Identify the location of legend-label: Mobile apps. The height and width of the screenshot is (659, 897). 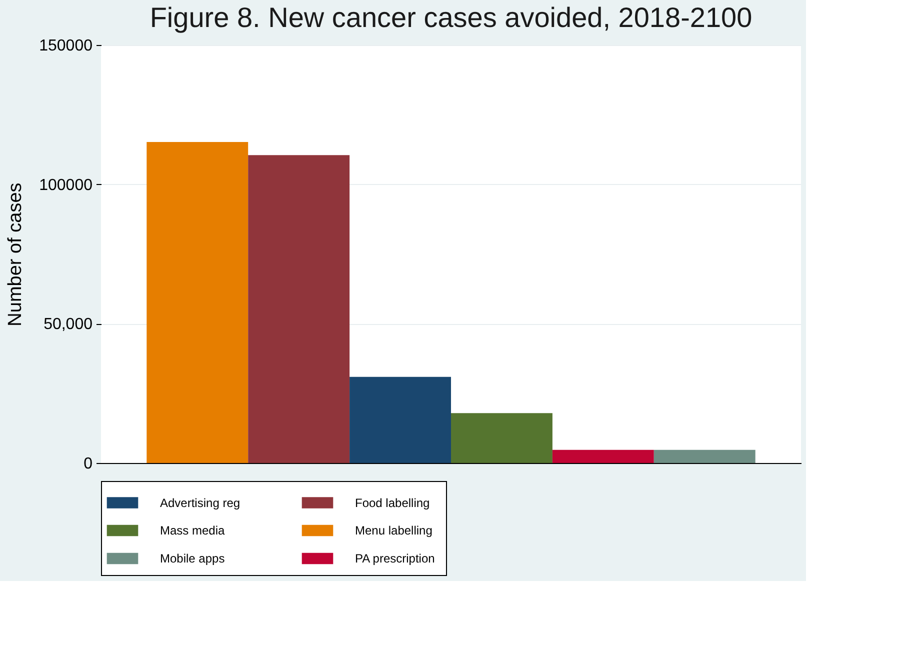
(192, 559).